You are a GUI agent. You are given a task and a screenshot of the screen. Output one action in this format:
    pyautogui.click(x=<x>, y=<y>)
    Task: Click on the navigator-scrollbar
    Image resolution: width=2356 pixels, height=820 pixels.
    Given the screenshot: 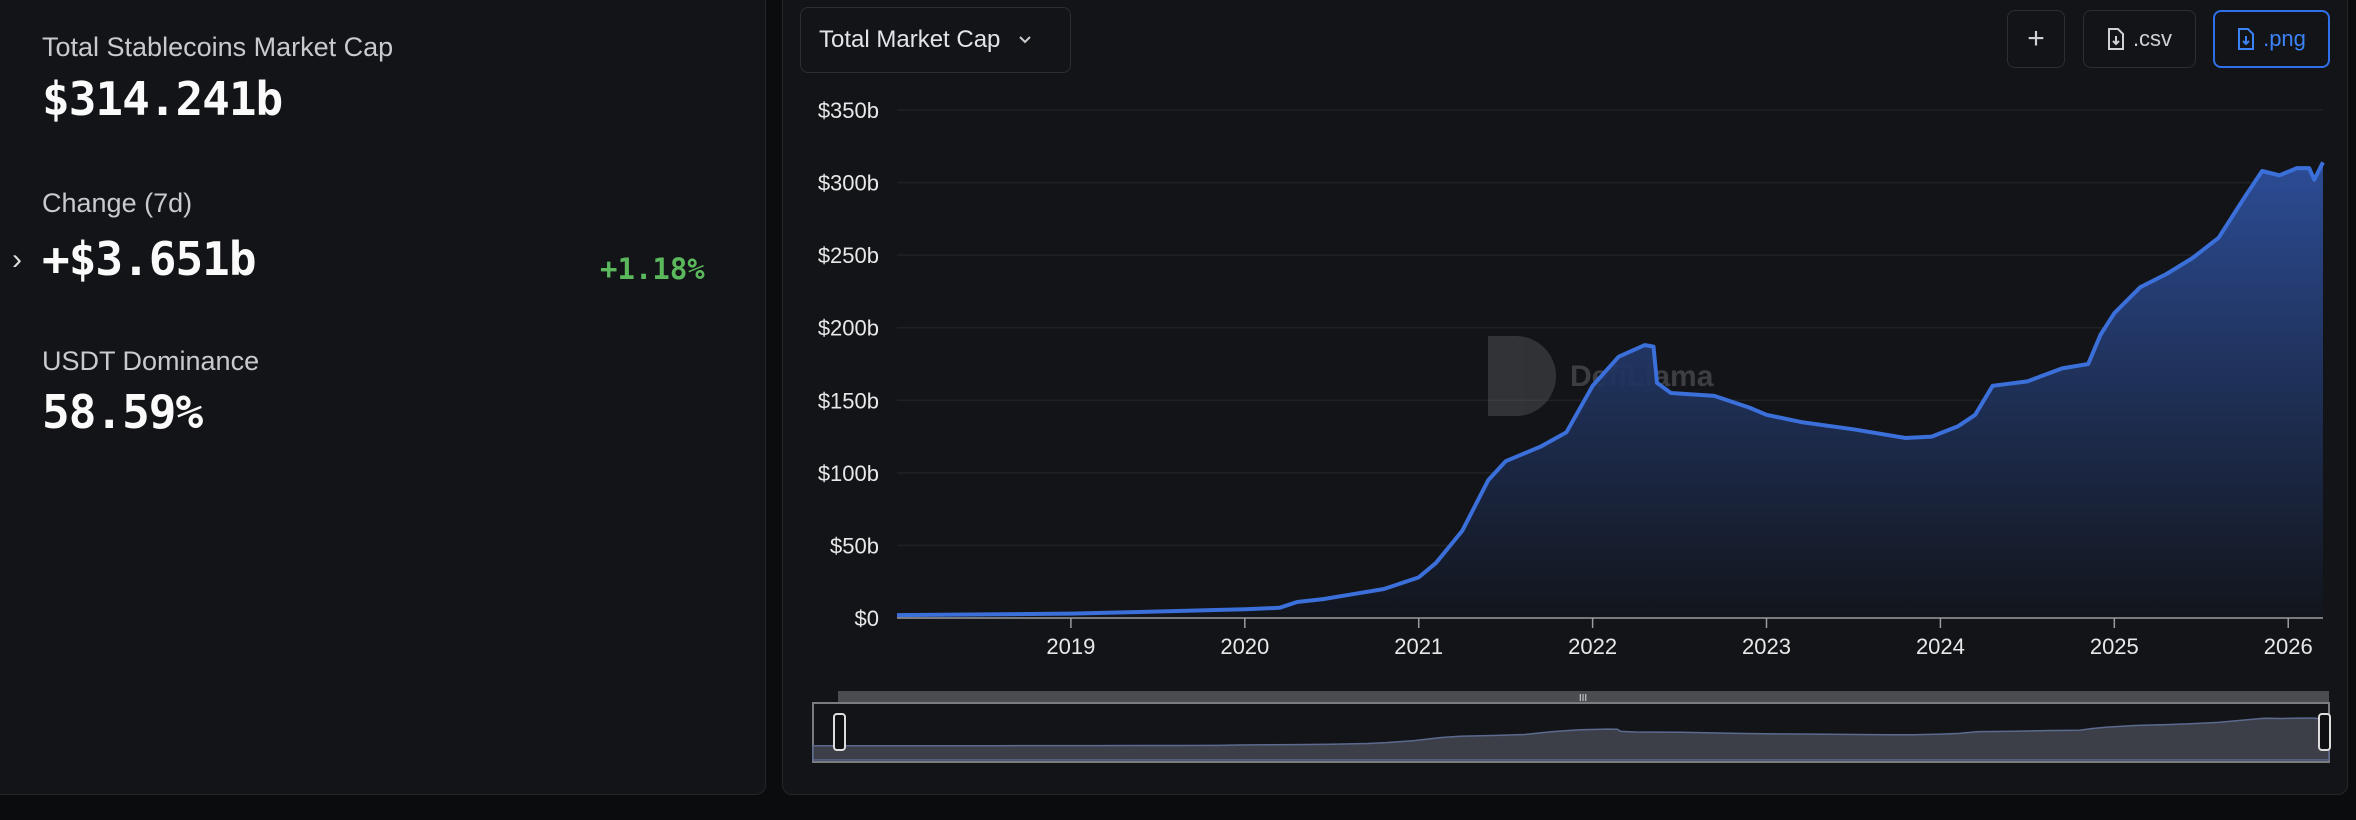 What is the action you would take?
    pyautogui.click(x=1583, y=697)
    